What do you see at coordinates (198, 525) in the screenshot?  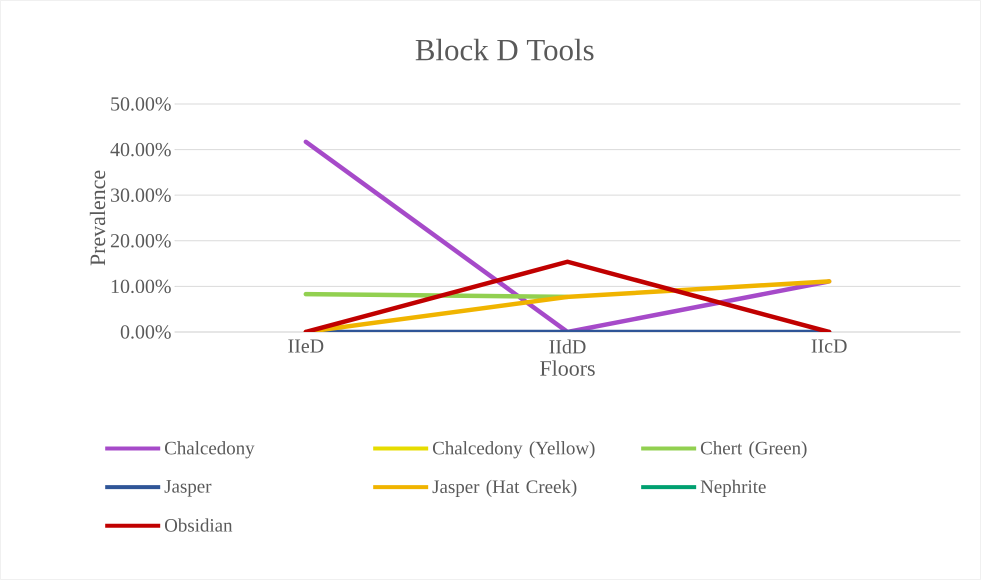 I see `legend-label: Obsidian` at bounding box center [198, 525].